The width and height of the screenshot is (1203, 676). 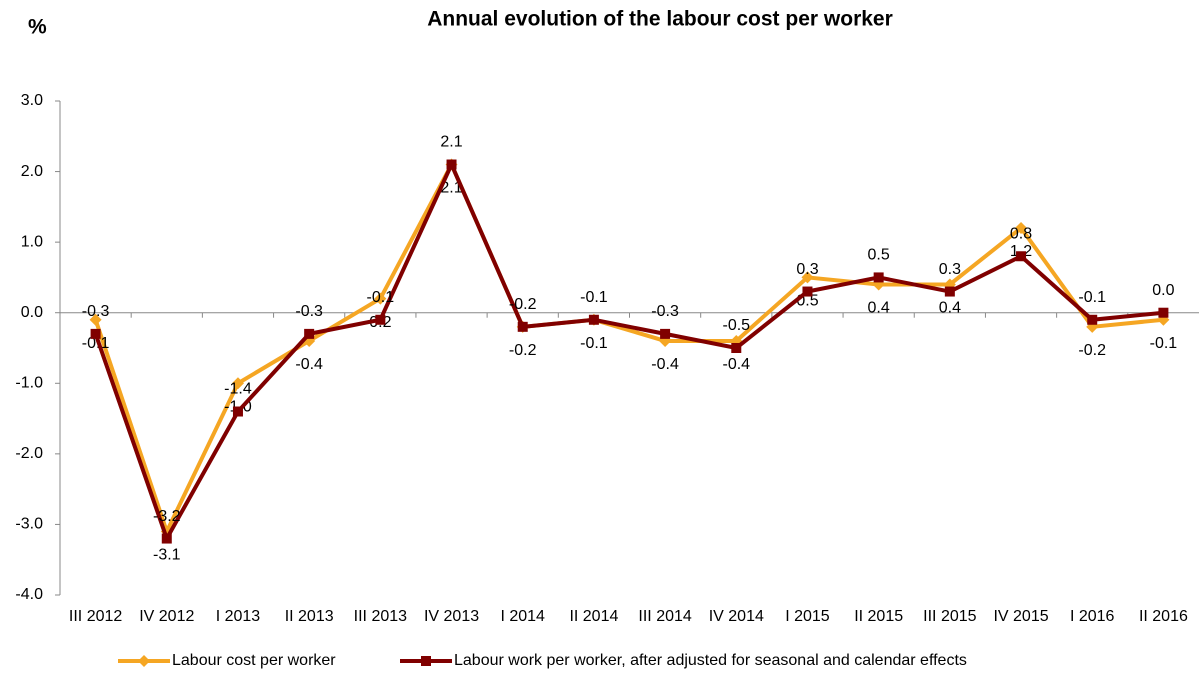 What do you see at coordinates (380, 616) in the screenshot?
I see `x-tick-label: III 2013` at bounding box center [380, 616].